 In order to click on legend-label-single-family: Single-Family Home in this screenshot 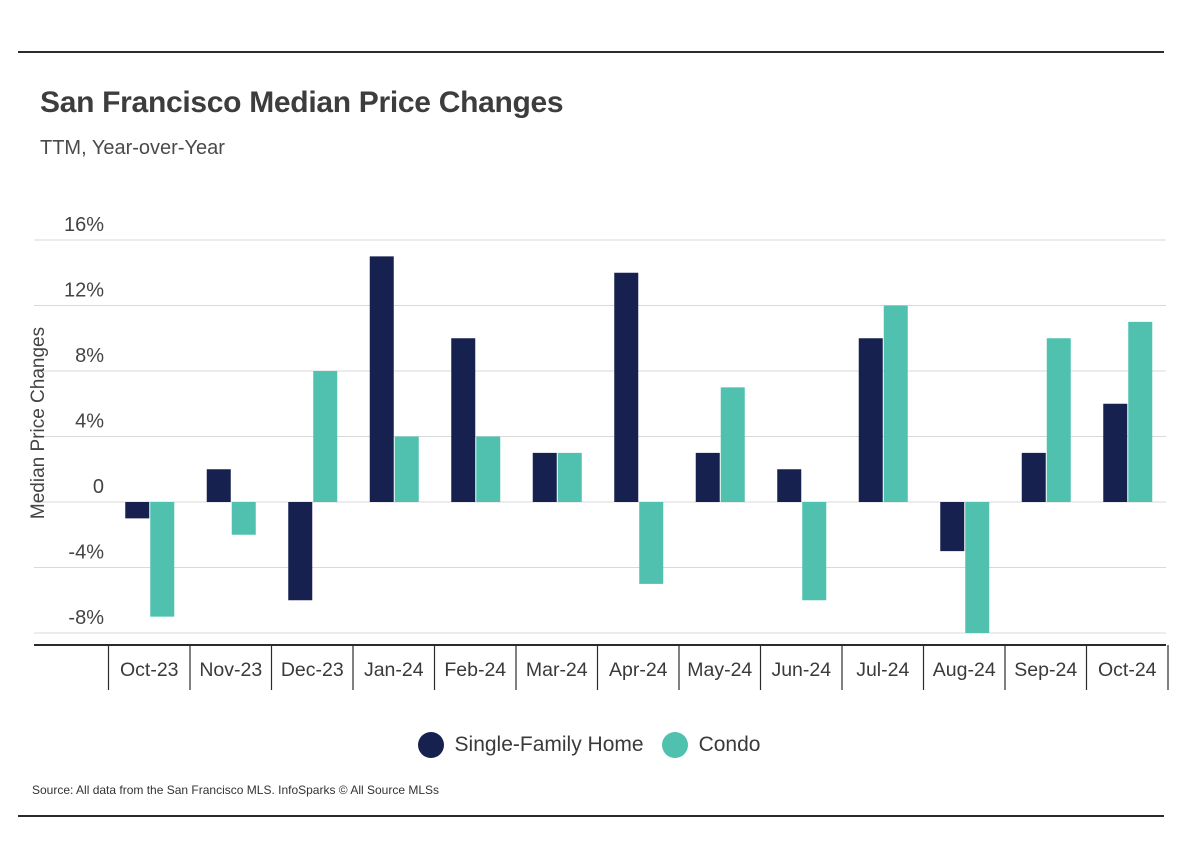, I will do `click(549, 744)`.